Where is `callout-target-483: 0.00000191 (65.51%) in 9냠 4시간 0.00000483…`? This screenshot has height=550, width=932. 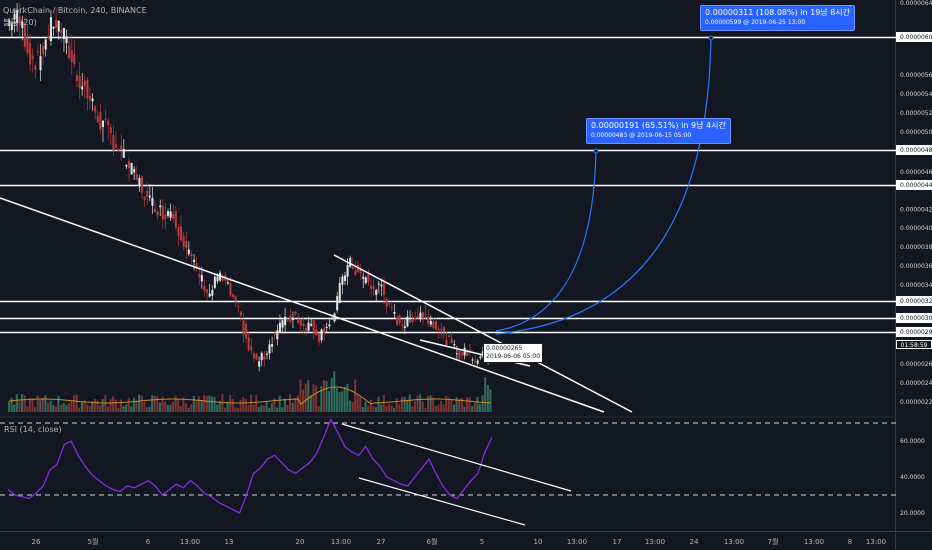
callout-target-483: 0.00000191 (65.51%) in 9냠 4시간 0.00000483… is located at coordinates (658, 131).